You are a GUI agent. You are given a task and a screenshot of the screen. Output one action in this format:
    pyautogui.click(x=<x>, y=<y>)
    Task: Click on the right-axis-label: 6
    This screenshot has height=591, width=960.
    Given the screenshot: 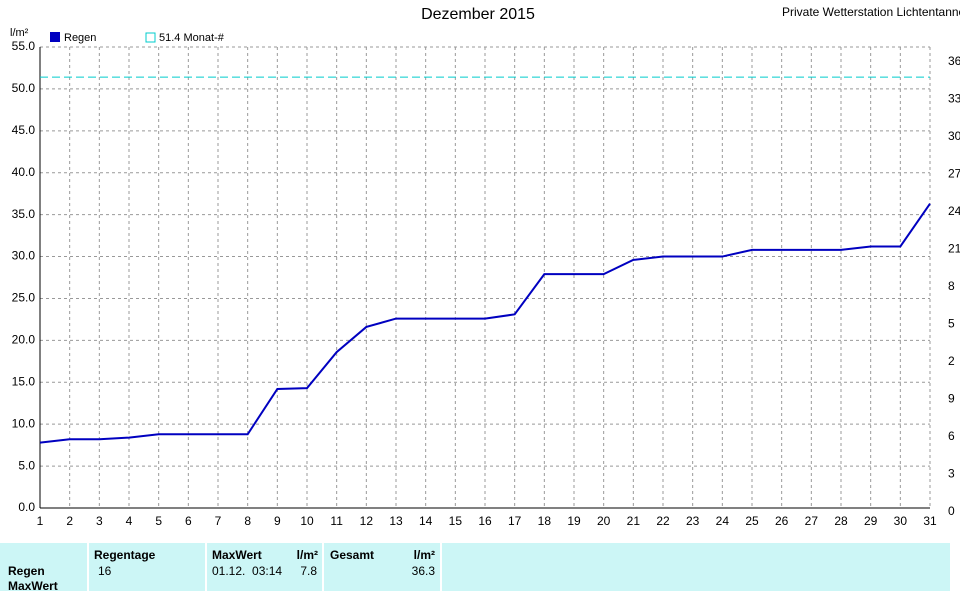 What is the action you would take?
    pyautogui.click(x=951, y=436)
    